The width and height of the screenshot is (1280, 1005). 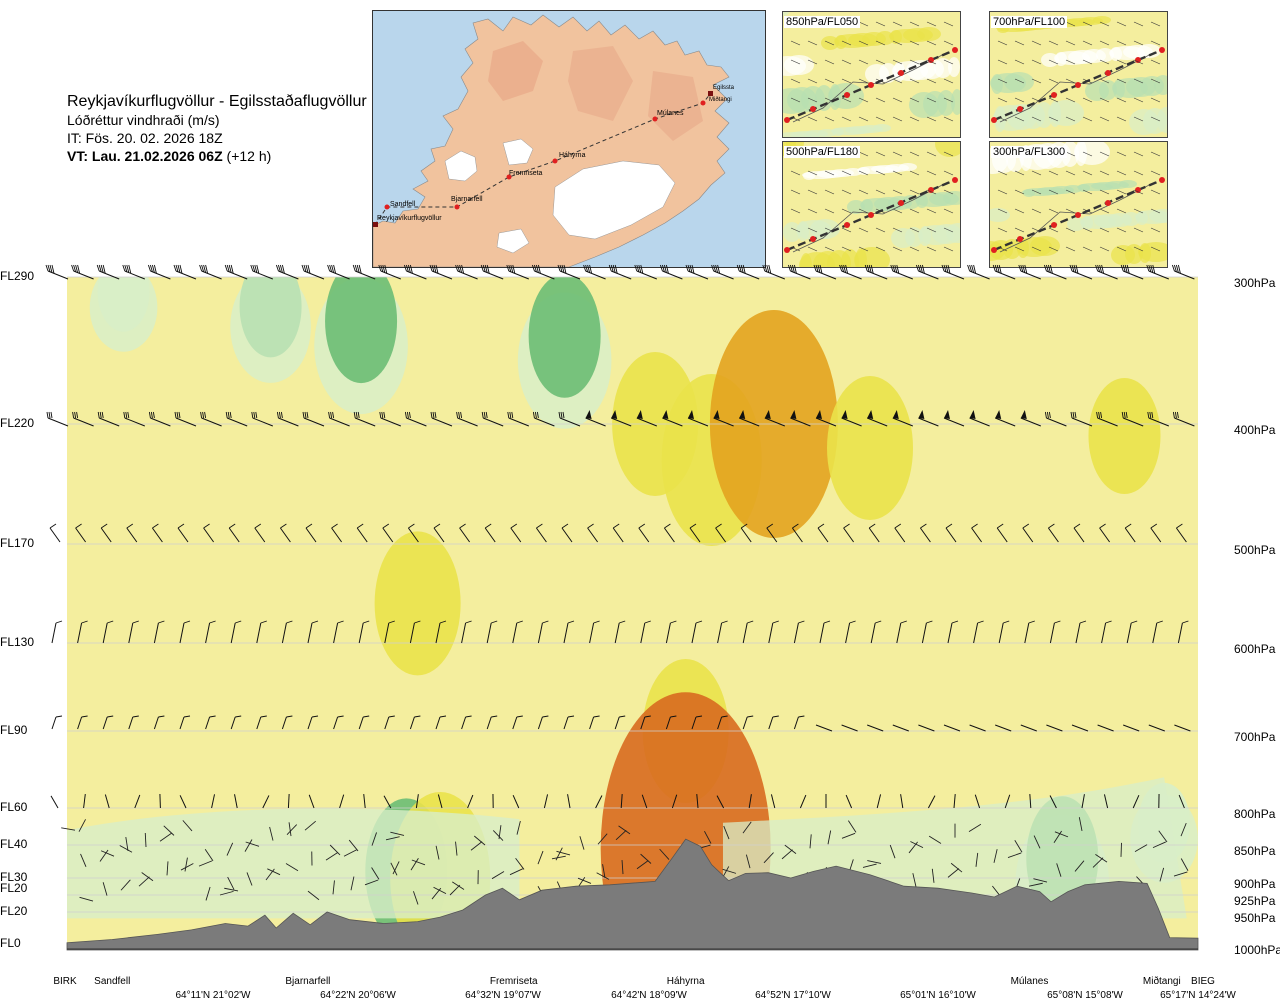 What do you see at coordinates (14, 730) in the screenshot?
I see `flight-level-label: FL90` at bounding box center [14, 730].